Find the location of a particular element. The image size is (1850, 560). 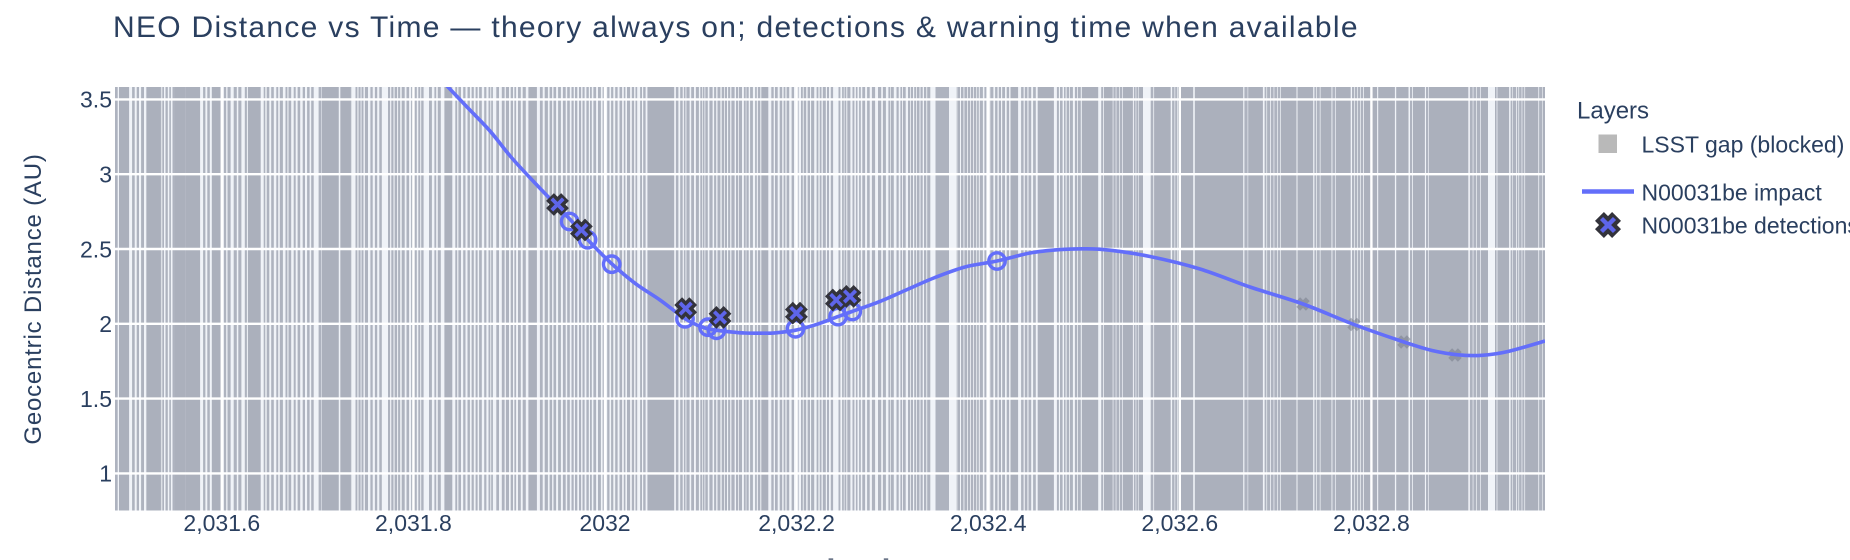

svg-text: Layers is located at coordinates (1613, 111).